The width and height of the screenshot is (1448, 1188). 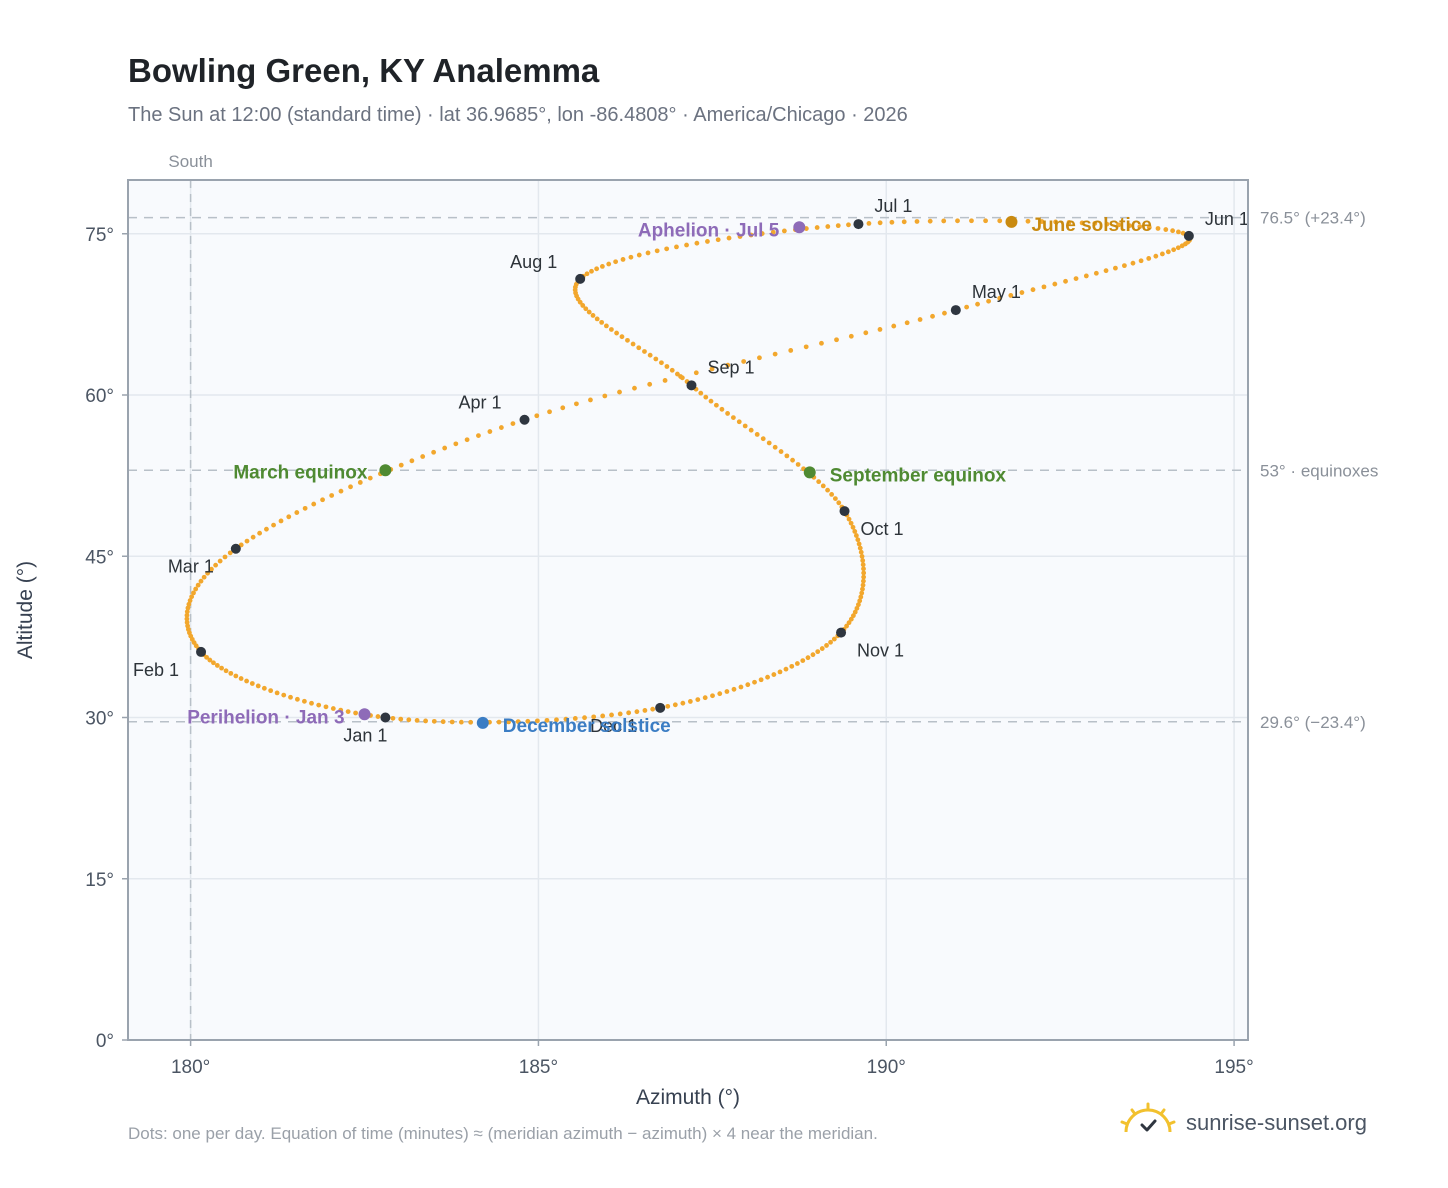 What do you see at coordinates (709, 230) in the screenshot?
I see `event-label: Aphelion · Jul 5` at bounding box center [709, 230].